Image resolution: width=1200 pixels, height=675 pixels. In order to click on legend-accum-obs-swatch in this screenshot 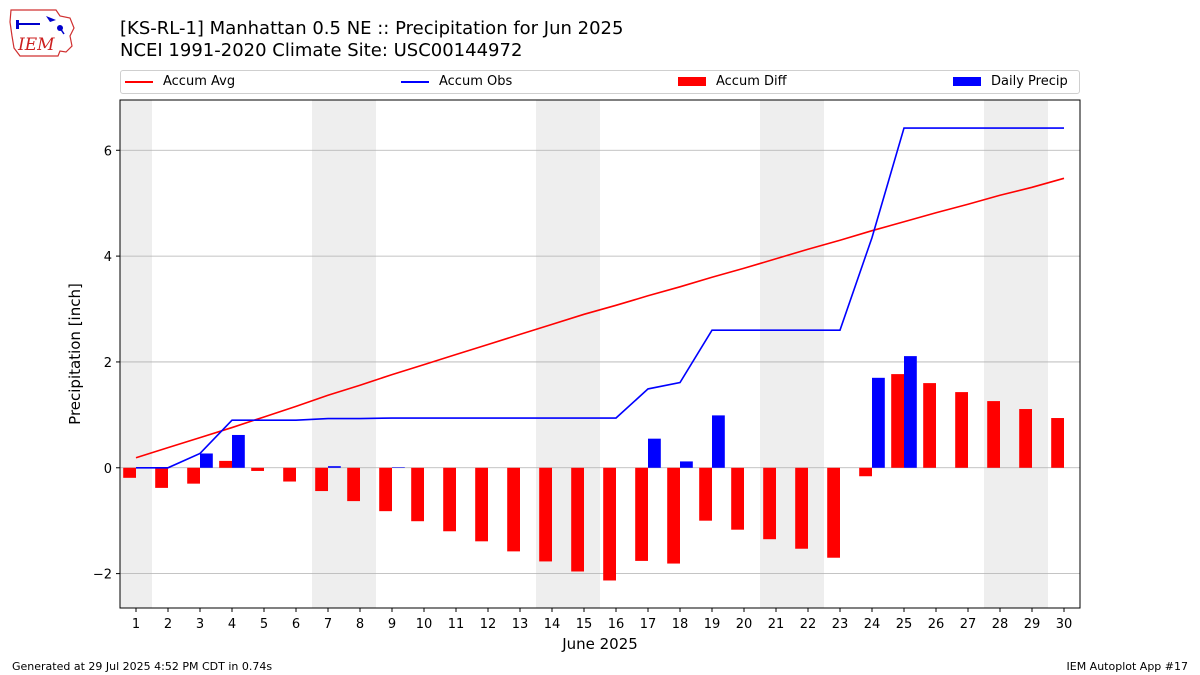, I will do `click(415, 81)`.